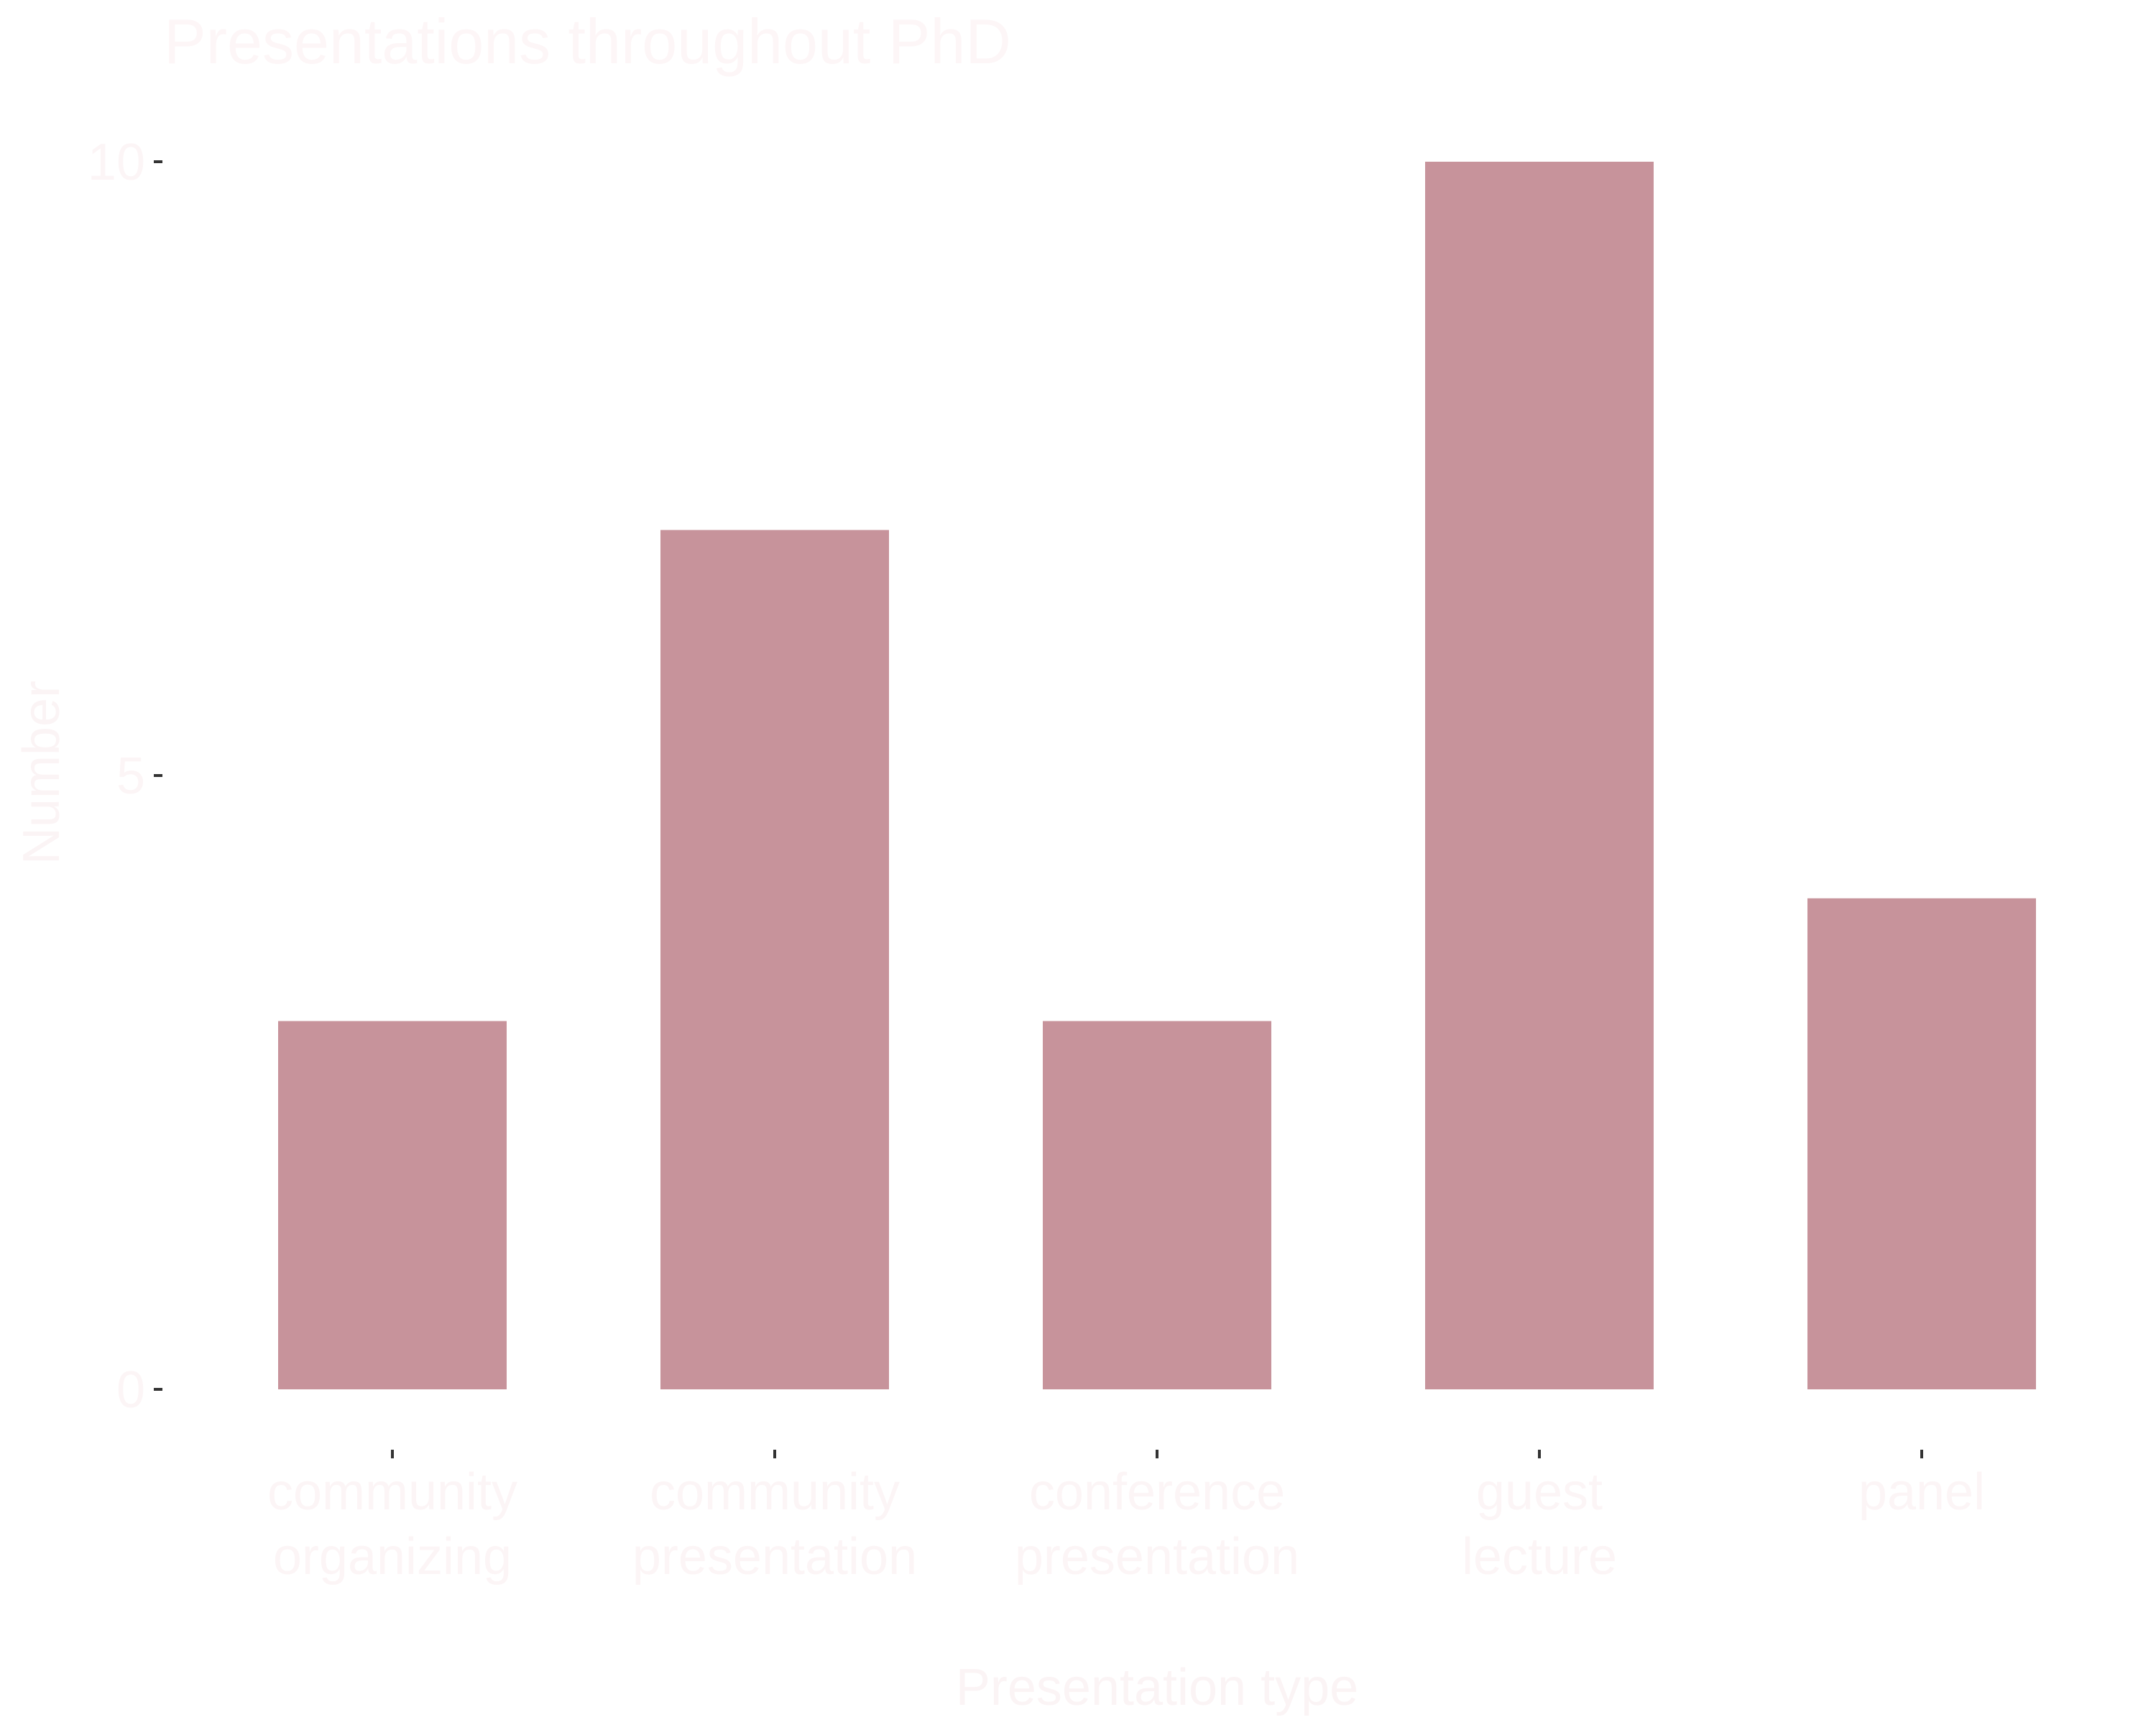 This screenshot has height=1725, width=2156. Describe the element at coordinates (130, 1390) in the screenshot. I see `y-tick-label: 0` at that location.